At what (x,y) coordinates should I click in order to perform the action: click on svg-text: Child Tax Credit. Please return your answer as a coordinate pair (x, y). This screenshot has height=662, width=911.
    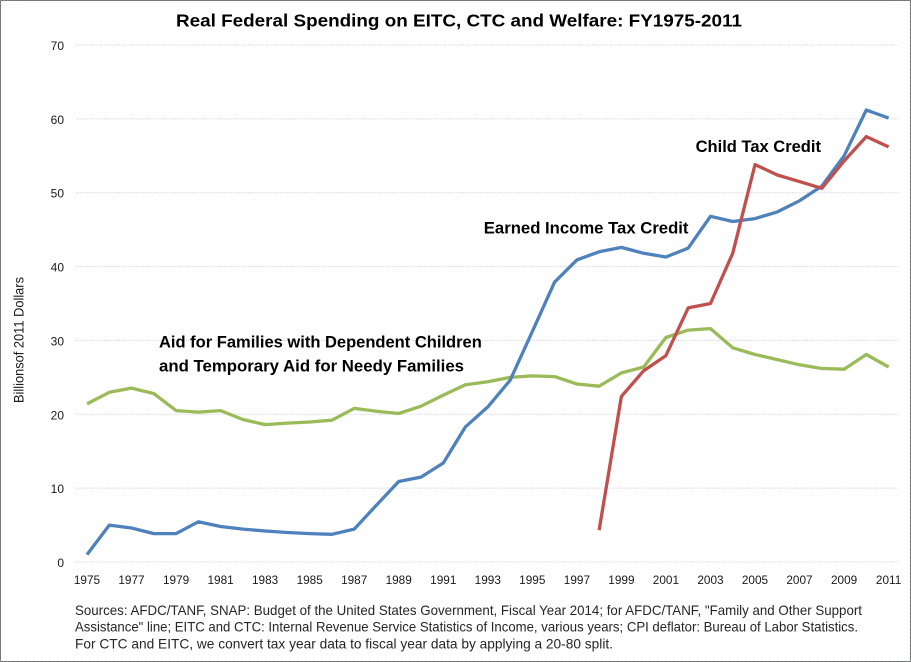
    Looking at the image, I should click on (759, 147).